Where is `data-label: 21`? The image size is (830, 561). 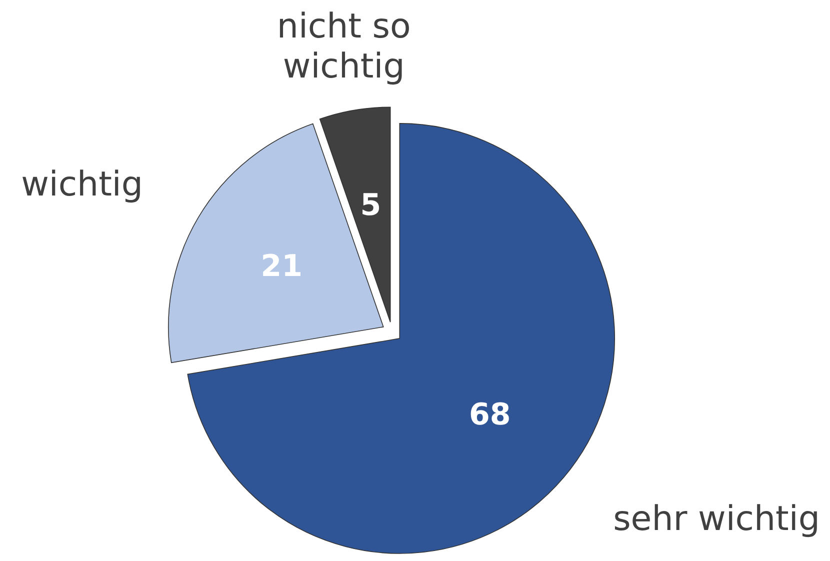 data-label: 21 is located at coordinates (281, 266).